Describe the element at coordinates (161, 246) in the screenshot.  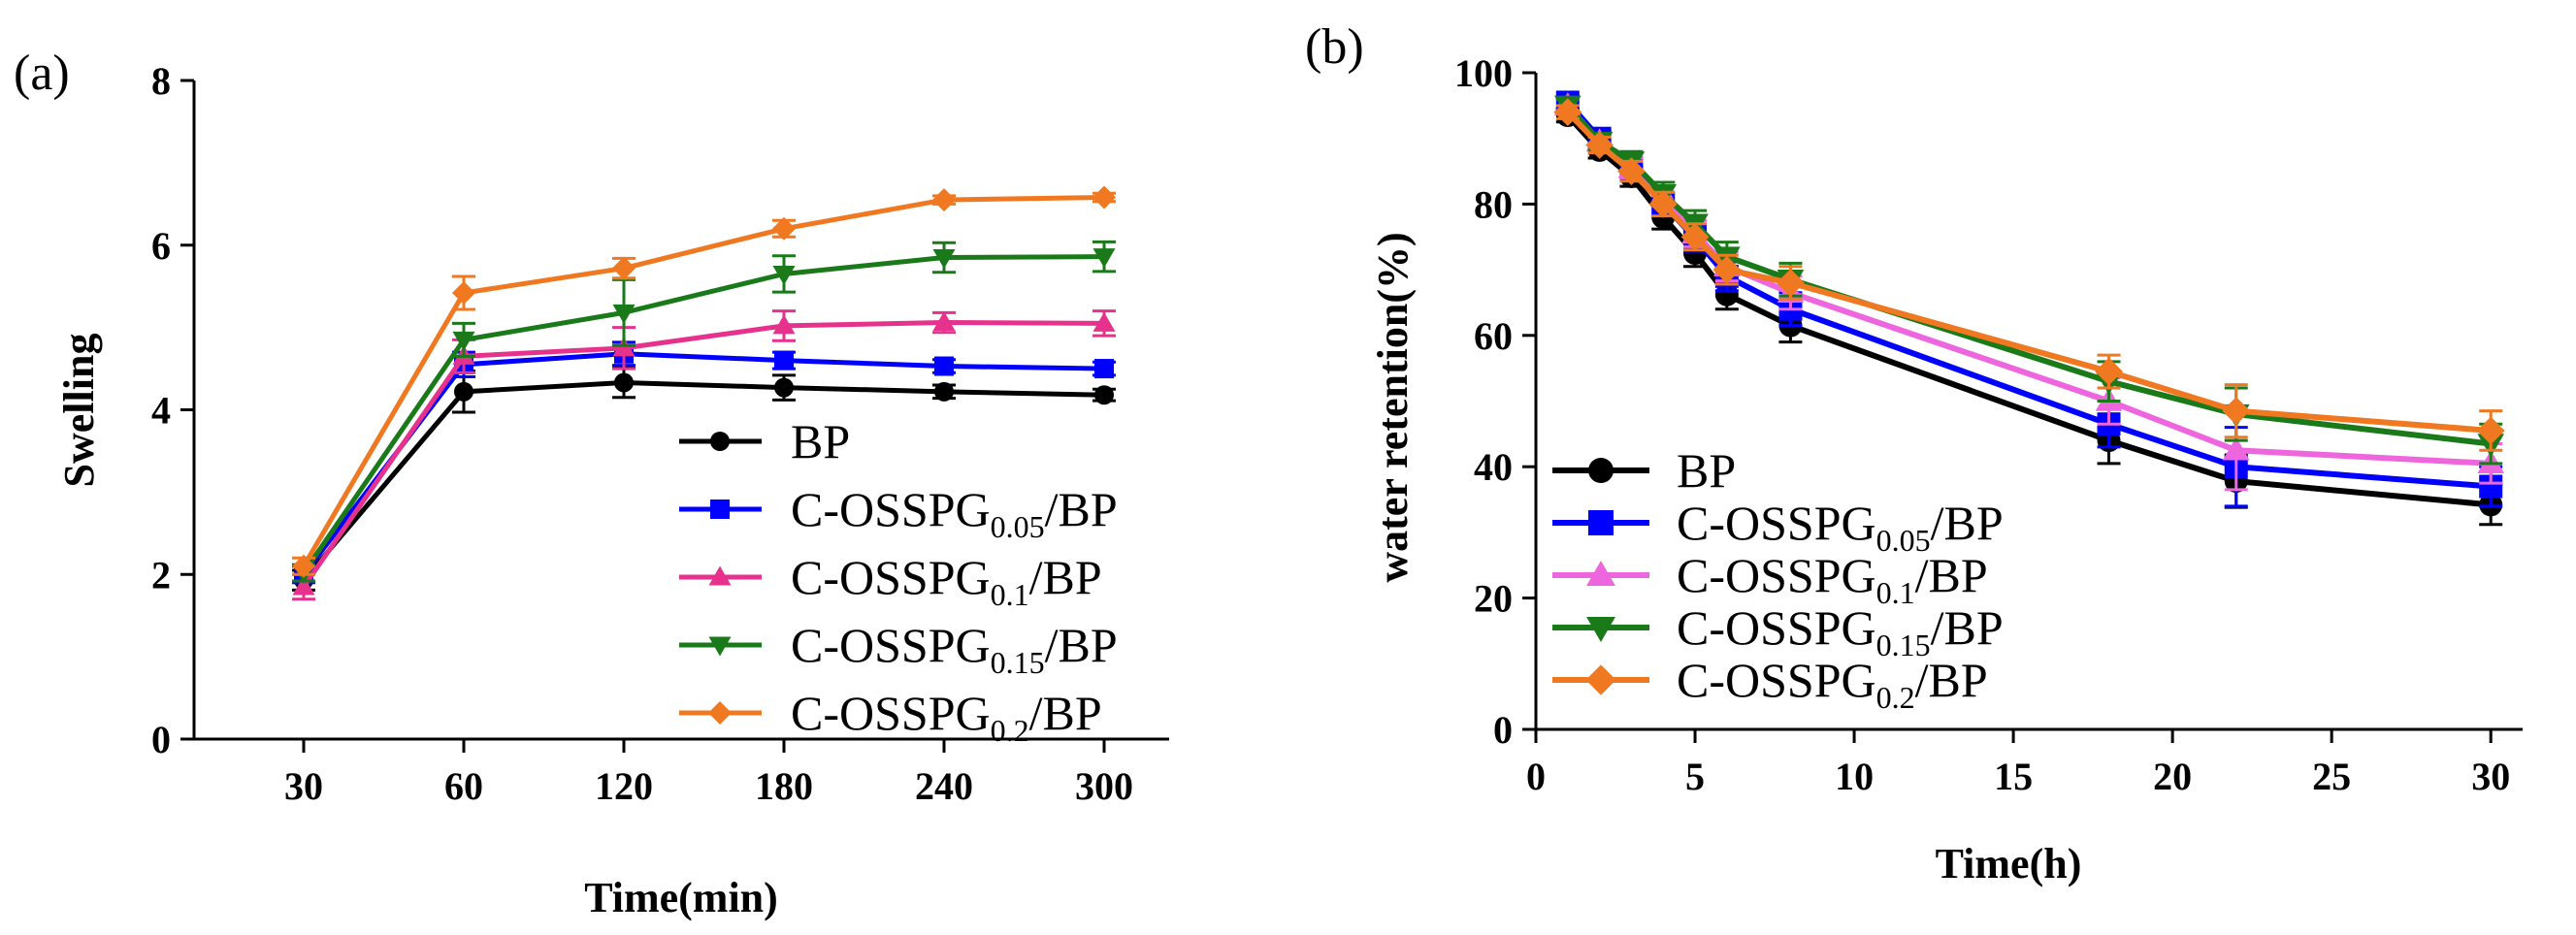
I see `y-tick-label: 6` at that location.